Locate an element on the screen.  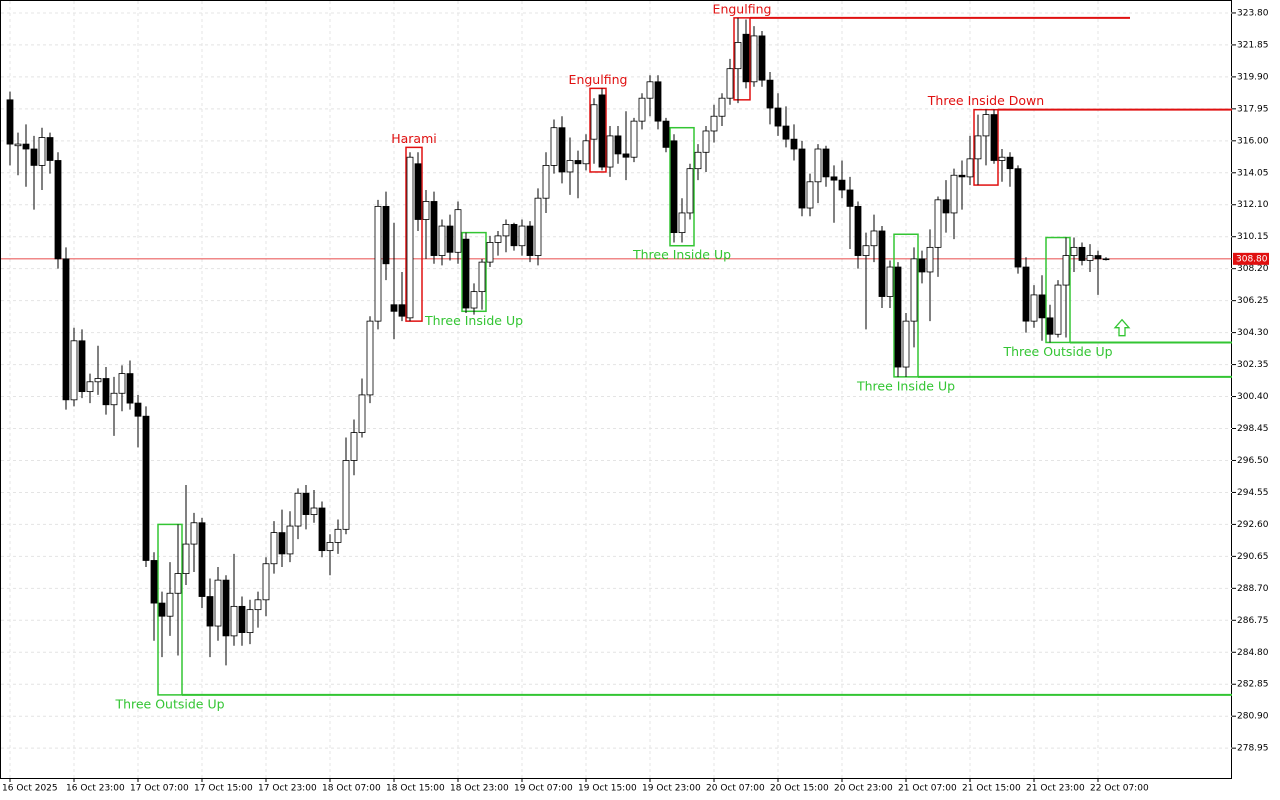
x-tick-label: 19 Oct 07:00 is located at coordinates (543, 789).